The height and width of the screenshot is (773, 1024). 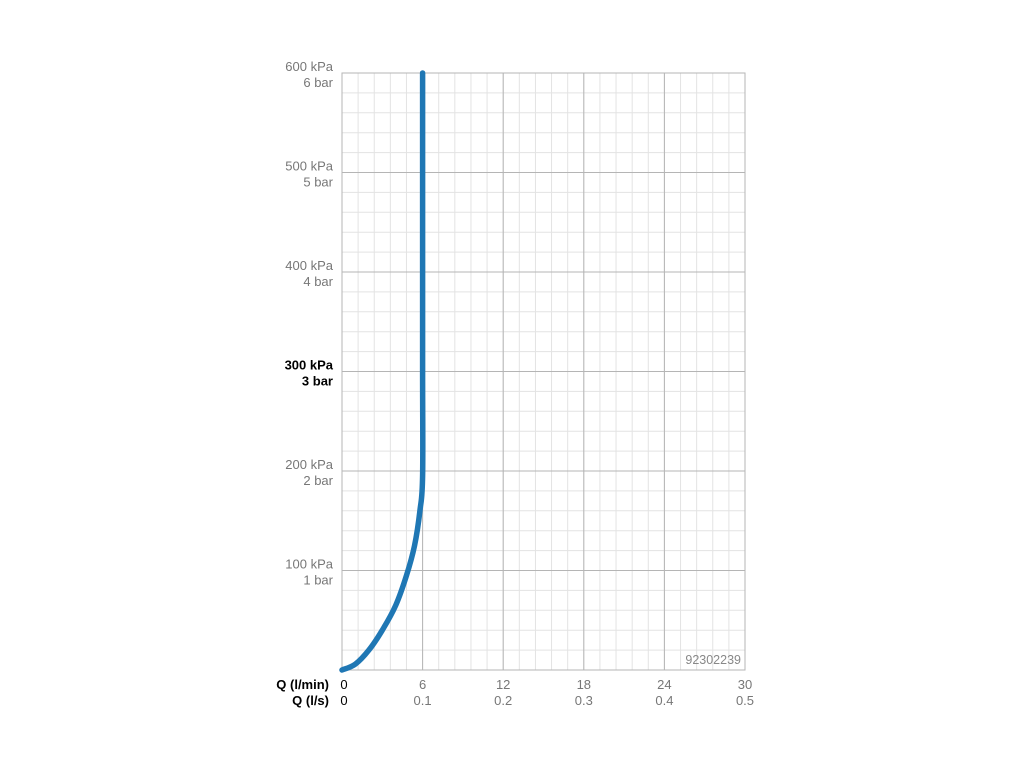 What do you see at coordinates (318, 281) in the screenshot?
I see `y-tick-label-bar: 4 bar` at bounding box center [318, 281].